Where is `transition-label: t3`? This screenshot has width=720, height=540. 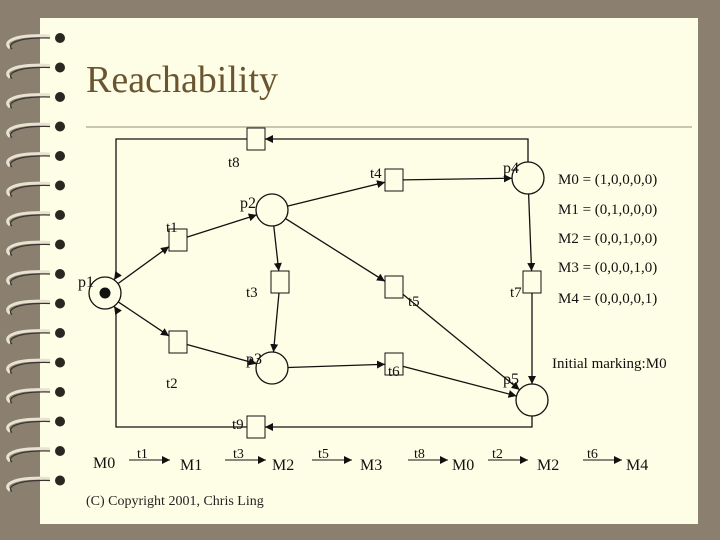
transition-label: t3 is located at coordinates (252, 293).